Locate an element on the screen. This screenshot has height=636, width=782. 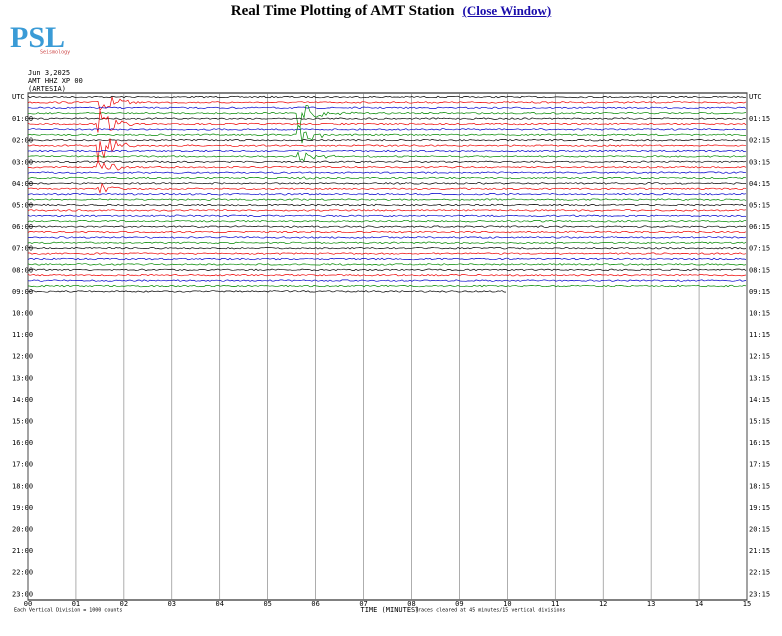
row-label: 06:00 is located at coordinates (22, 227).